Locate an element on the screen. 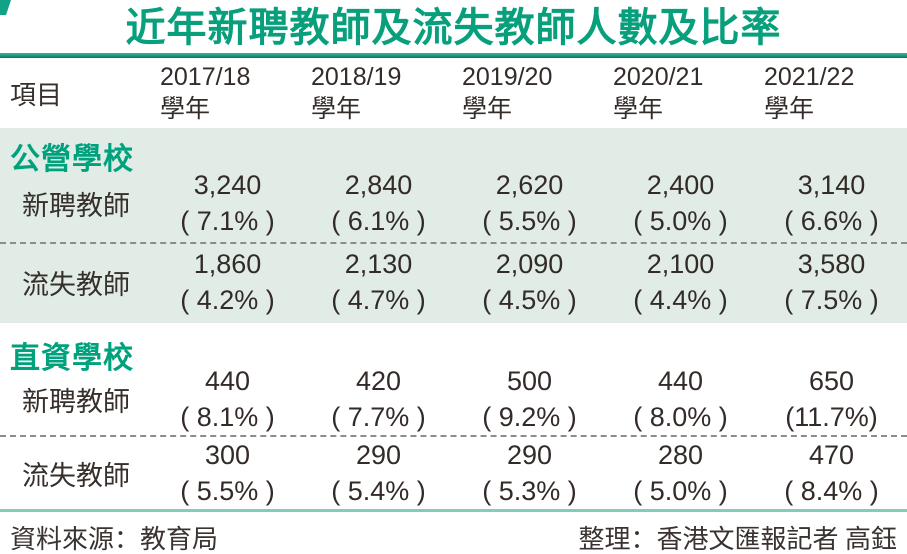  year-line: 2019/20 is located at coordinates (507, 77).